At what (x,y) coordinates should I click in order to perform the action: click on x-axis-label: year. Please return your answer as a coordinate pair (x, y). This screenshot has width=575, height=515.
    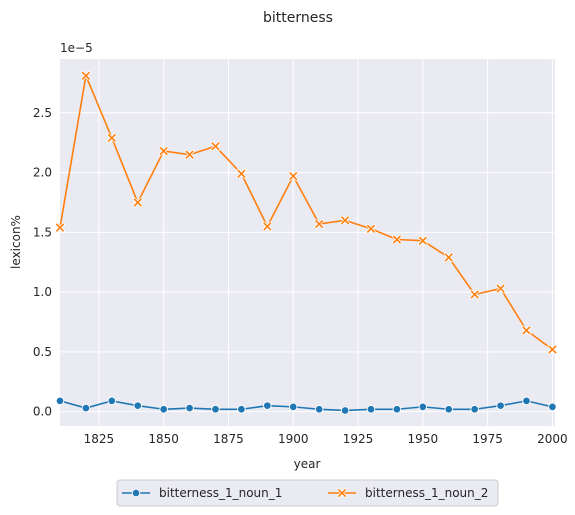
    Looking at the image, I should click on (307, 464).